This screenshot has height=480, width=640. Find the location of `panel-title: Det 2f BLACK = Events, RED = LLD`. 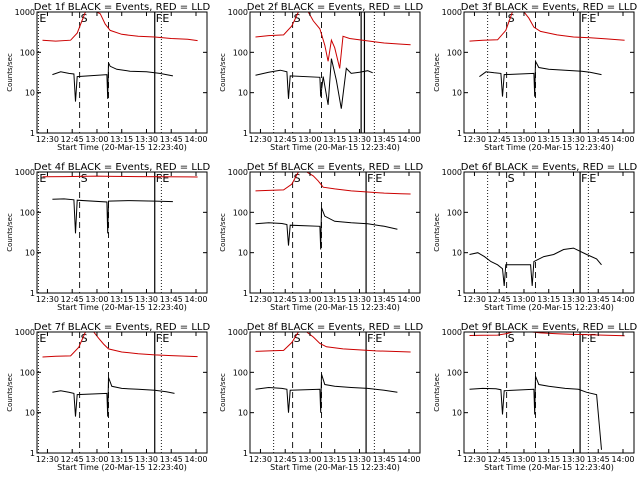

panel-title: Det 2f BLACK = Events, RED = LLD is located at coordinates (335, 7).